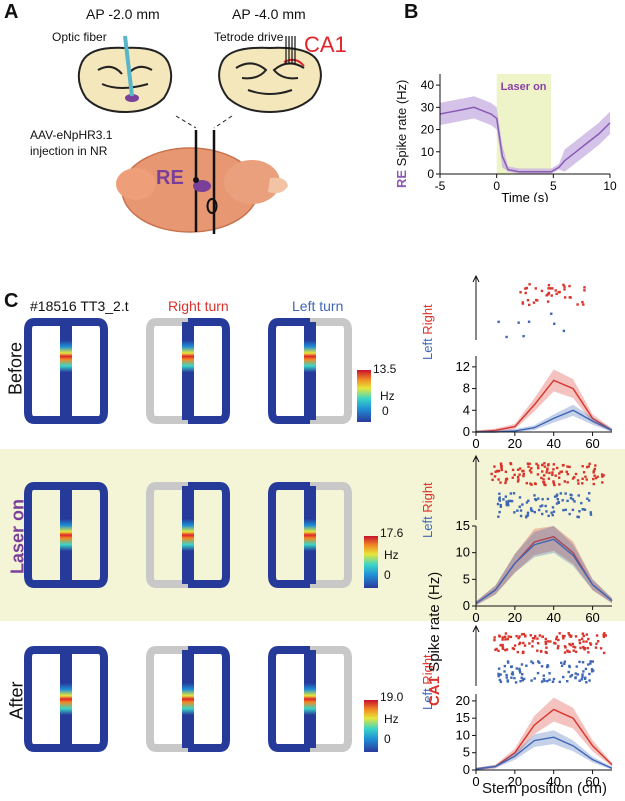 This screenshot has width=625, height=801. Describe the element at coordinates (249, 37) in the screenshot. I see `tetrode-label: Tetrode drive` at that location.